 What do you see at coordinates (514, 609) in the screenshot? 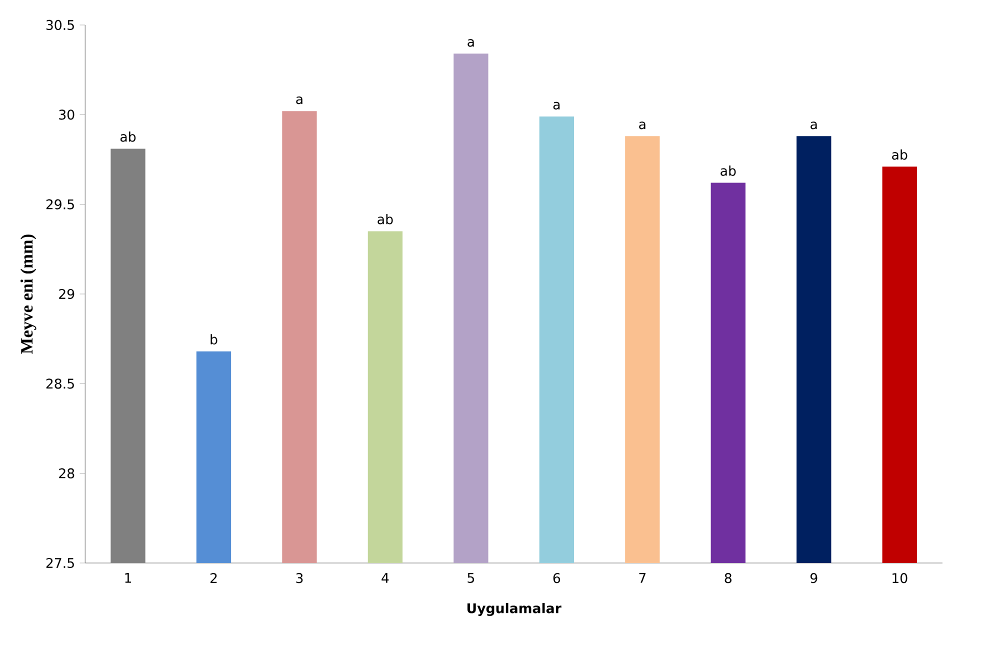
I see `x-axis-title: Uygulamalar` at bounding box center [514, 609].